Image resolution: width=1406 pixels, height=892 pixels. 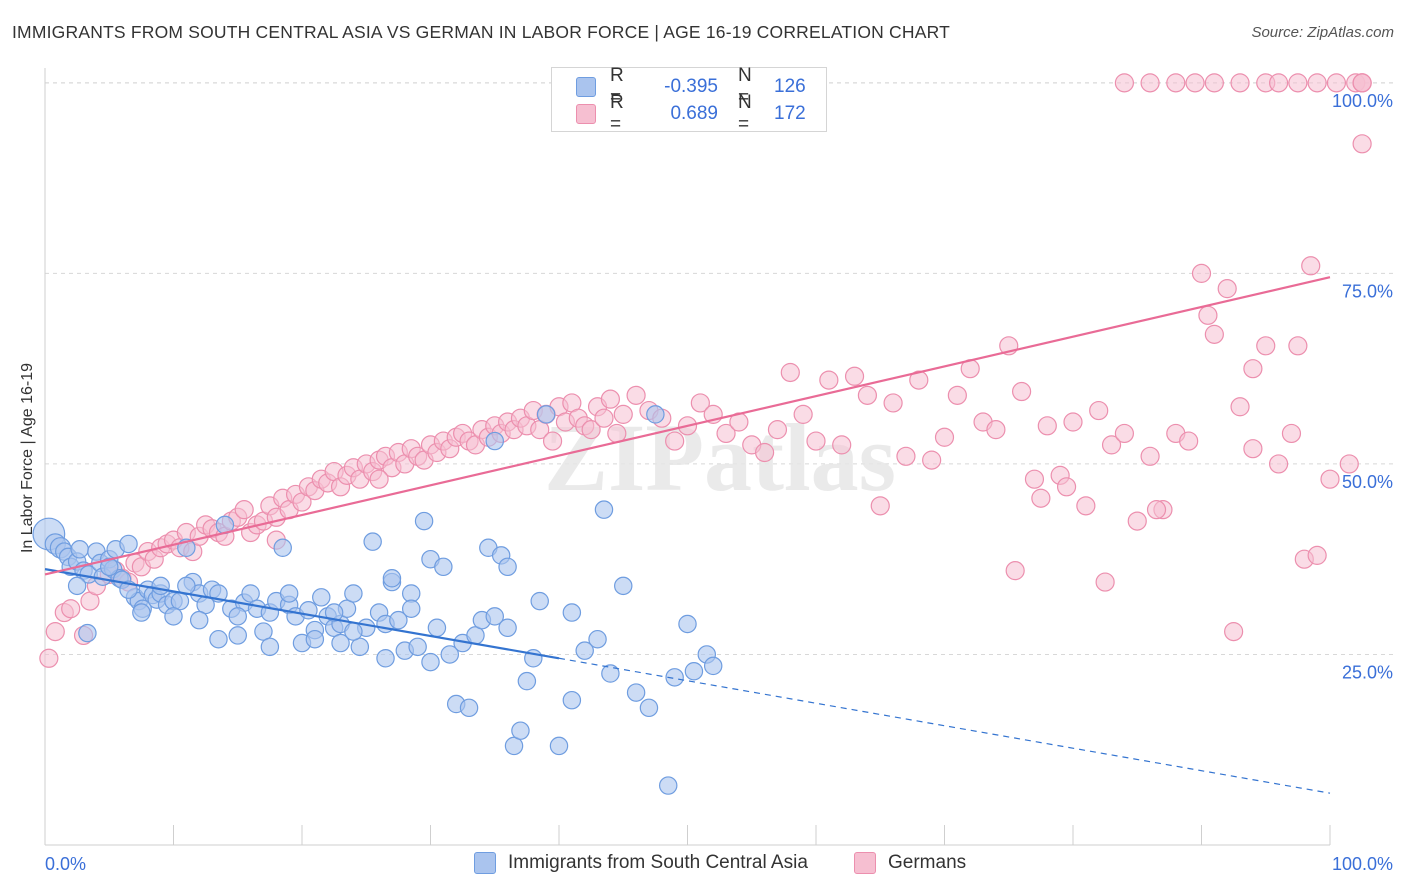 I want to click on trend-line-immigrants, so click(x=302, y=614).